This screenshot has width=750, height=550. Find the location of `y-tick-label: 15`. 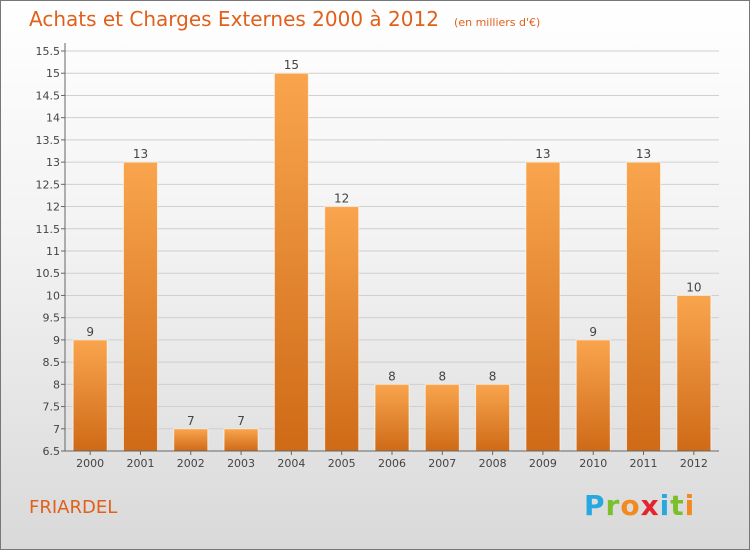

y-tick-label: 15 is located at coordinates (53, 73).